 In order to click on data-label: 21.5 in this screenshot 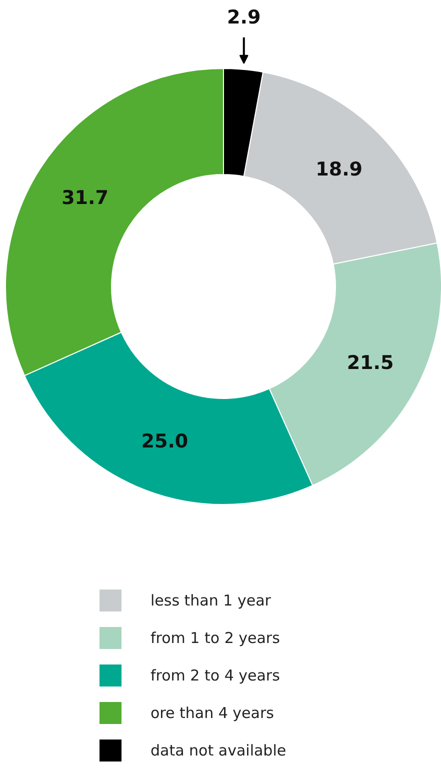, I will do `click(370, 363)`.